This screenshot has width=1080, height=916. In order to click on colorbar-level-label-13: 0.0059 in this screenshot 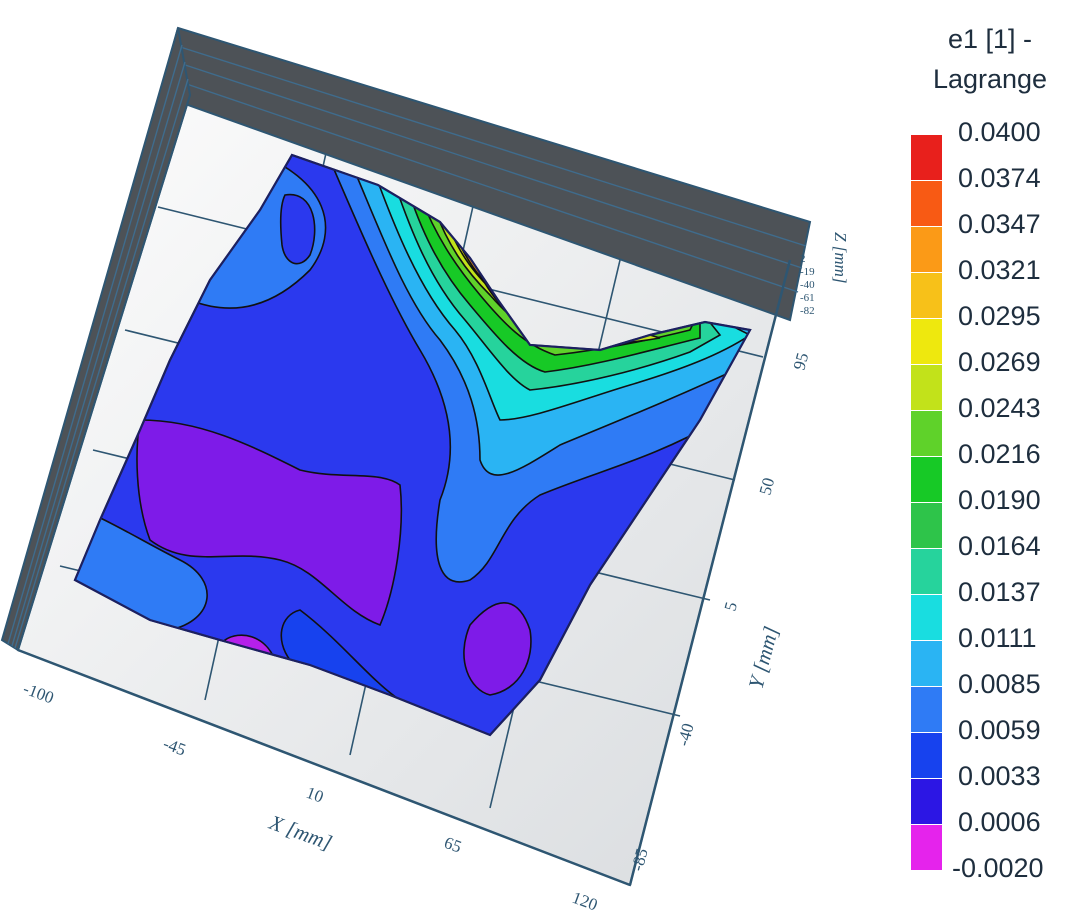, I will do `click(999, 730)`.